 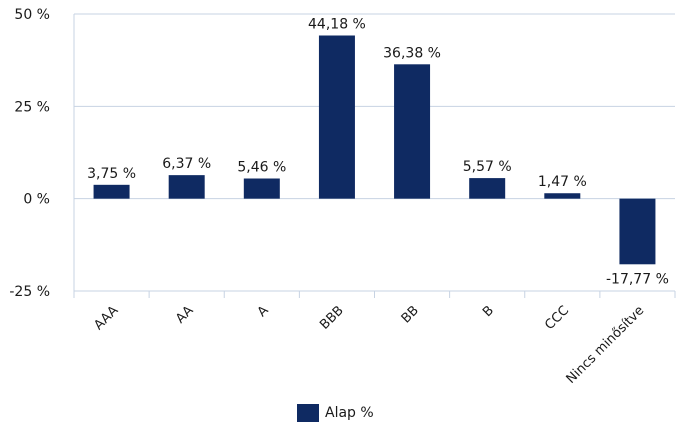 I want to click on legend-label: Alap %, so click(x=349, y=413).